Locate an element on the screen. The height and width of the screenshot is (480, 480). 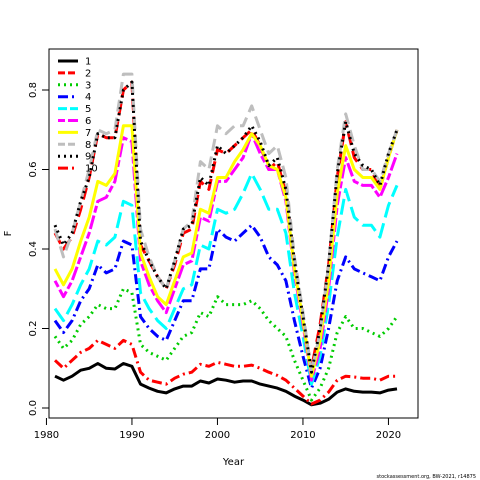
x-tick-label-1980: 1980 is located at coordinates (46, 435).